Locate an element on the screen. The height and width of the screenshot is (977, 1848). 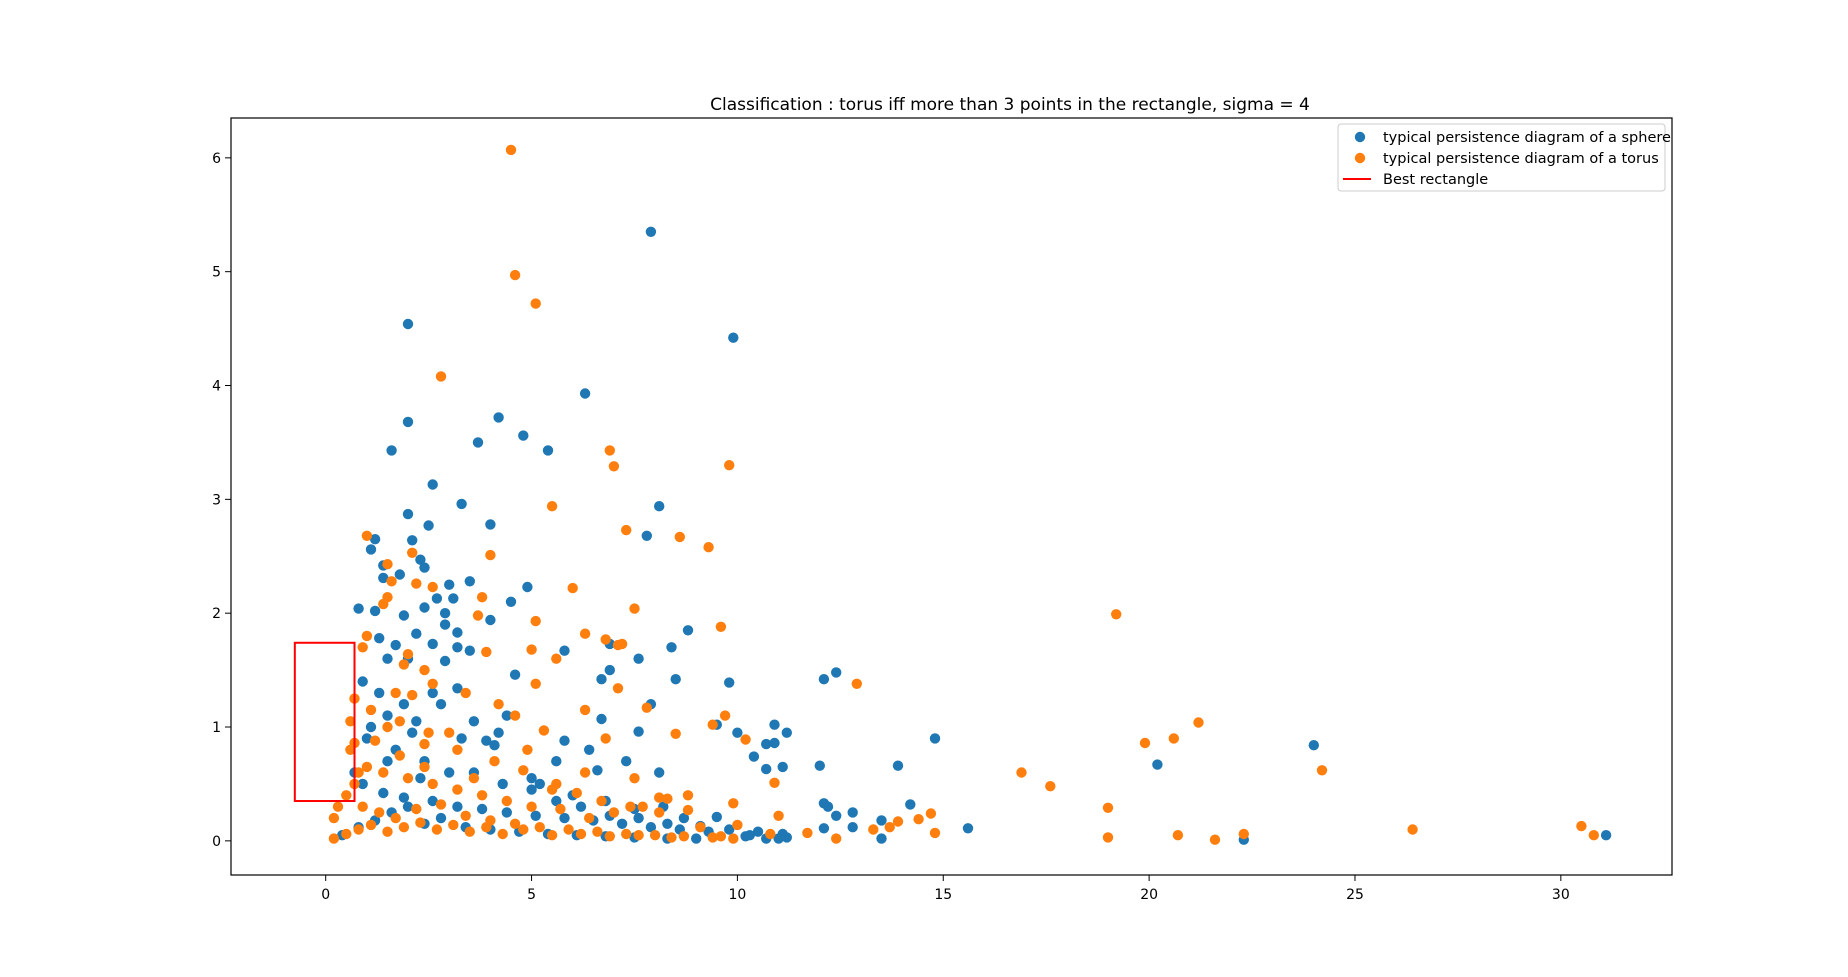
x-tick-label: 10 is located at coordinates (737, 895).